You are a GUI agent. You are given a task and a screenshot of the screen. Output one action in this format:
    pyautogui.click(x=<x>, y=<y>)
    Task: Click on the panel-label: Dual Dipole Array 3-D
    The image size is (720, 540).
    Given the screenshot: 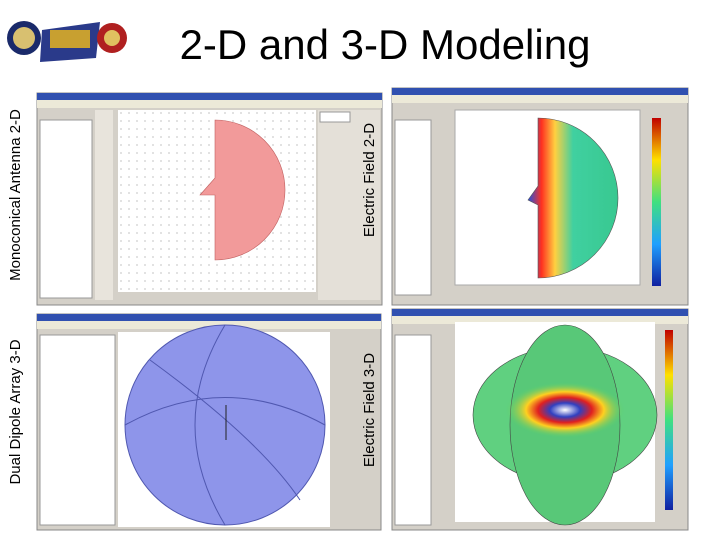 What is the action you would take?
    pyautogui.click(x=15, y=411)
    